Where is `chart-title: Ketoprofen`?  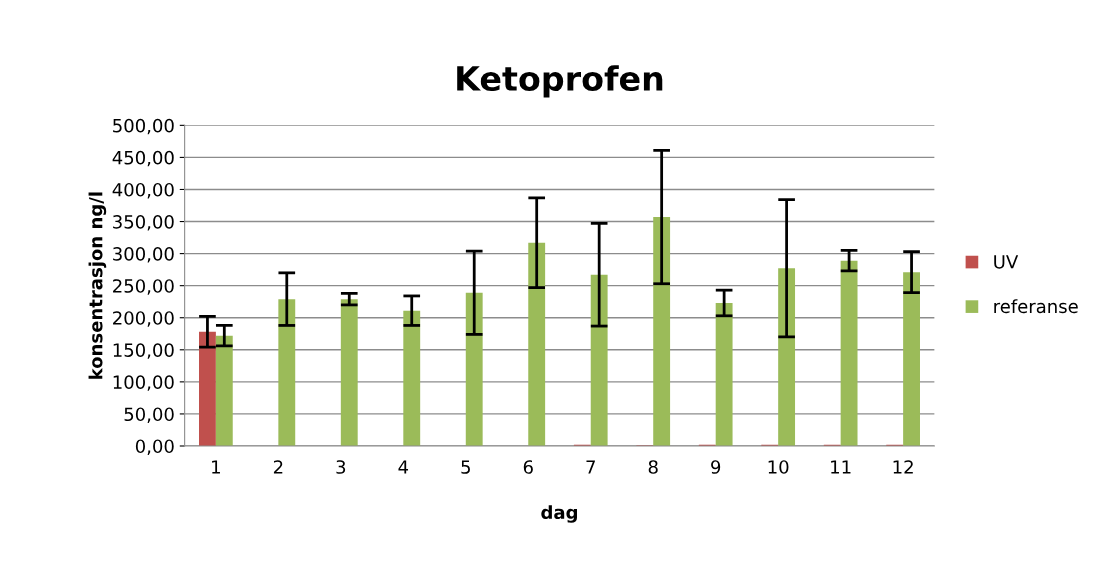 chart-title: Ketoprofen is located at coordinates (560, 81).